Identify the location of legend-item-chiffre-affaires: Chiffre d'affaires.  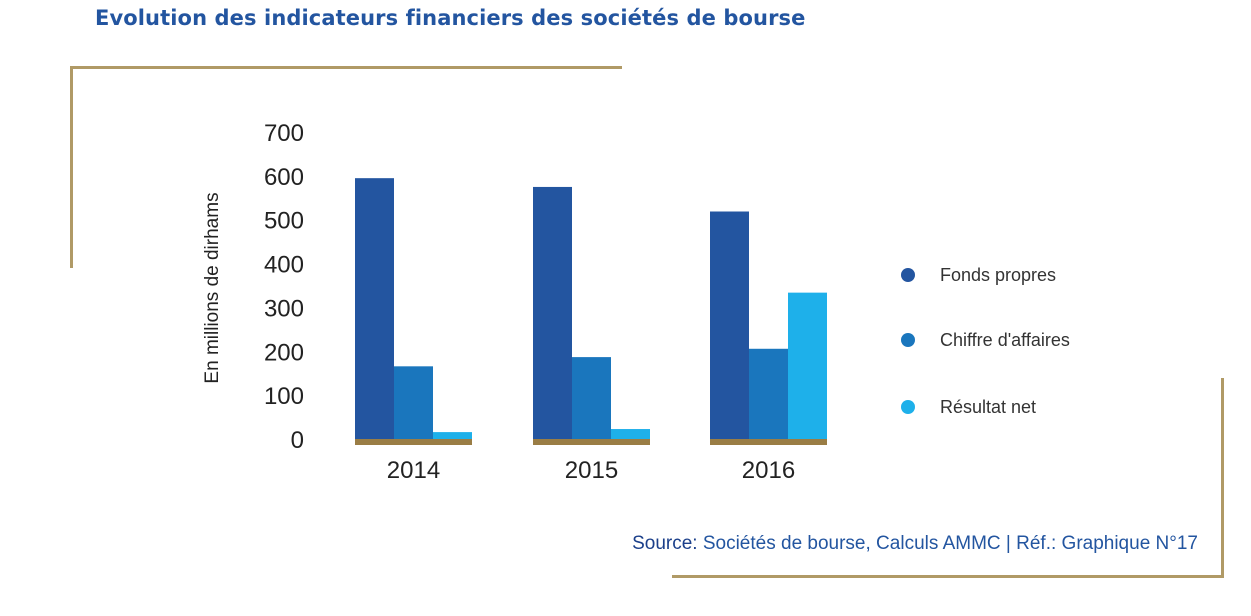
(985, 340).